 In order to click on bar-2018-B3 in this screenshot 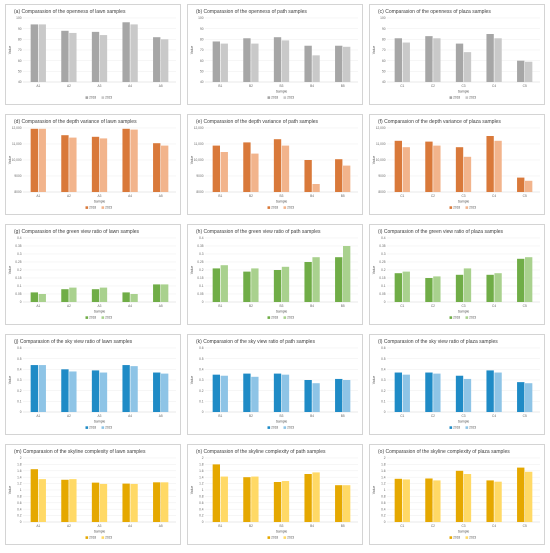, I will do `click(277, 165)`.